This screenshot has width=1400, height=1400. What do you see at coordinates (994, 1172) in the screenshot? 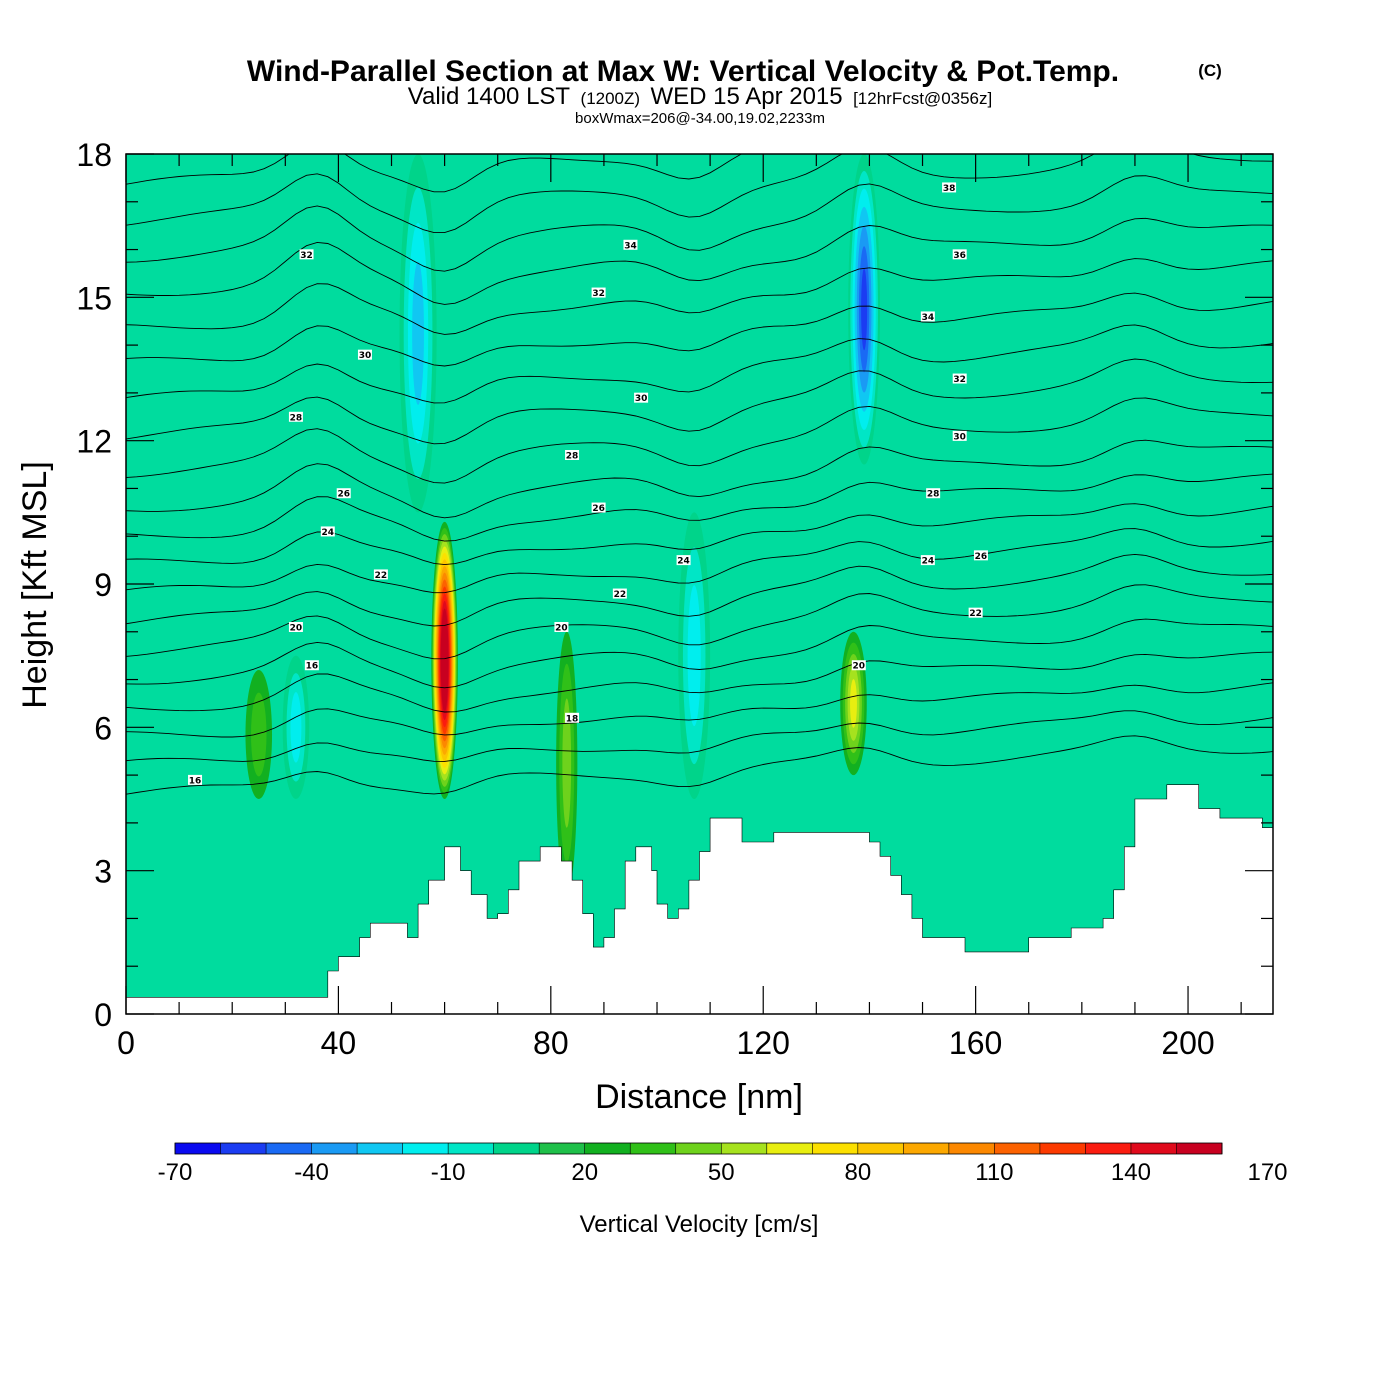
I see `colorbar-tick-label: 110` at bounding box center [994, 1172].